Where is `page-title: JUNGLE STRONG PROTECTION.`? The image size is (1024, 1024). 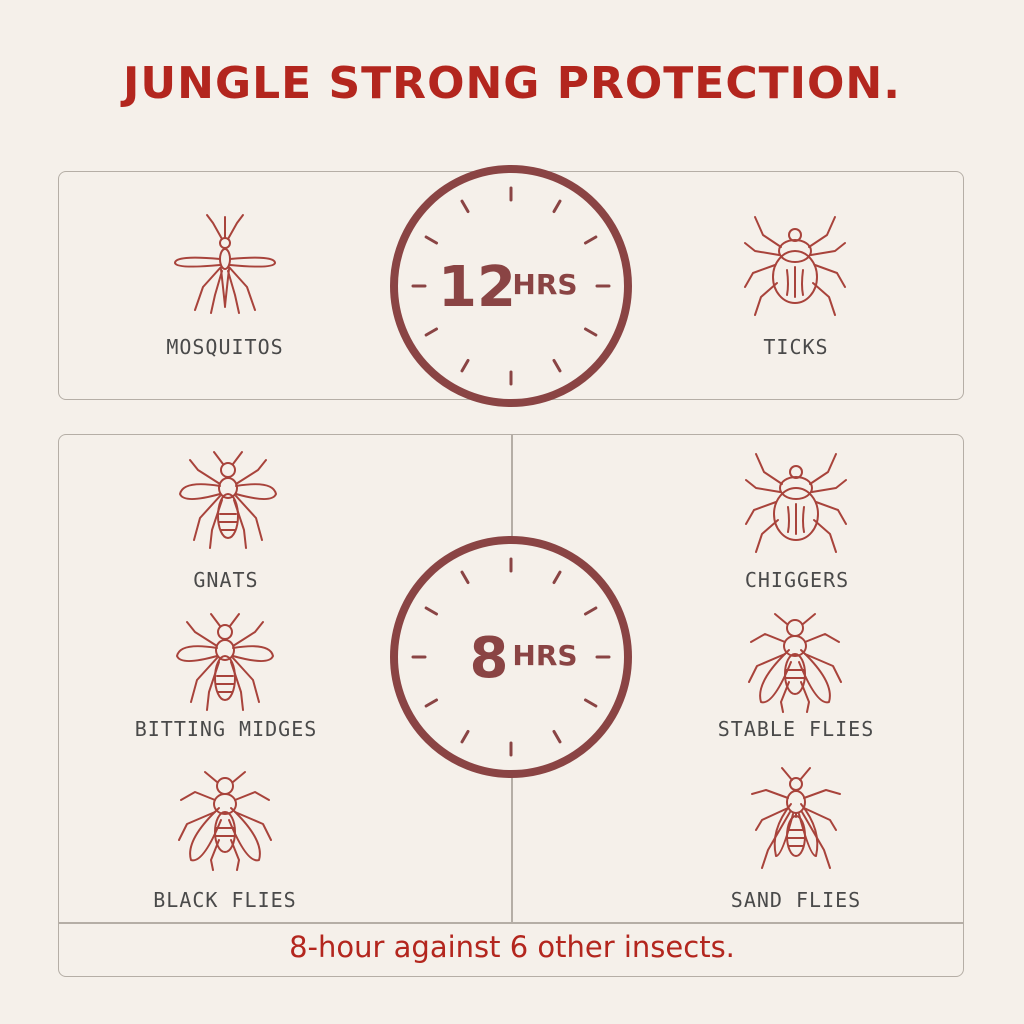 page-title: JUNGLE STRONG PROTECTION. is located at coordinates (512, 83).